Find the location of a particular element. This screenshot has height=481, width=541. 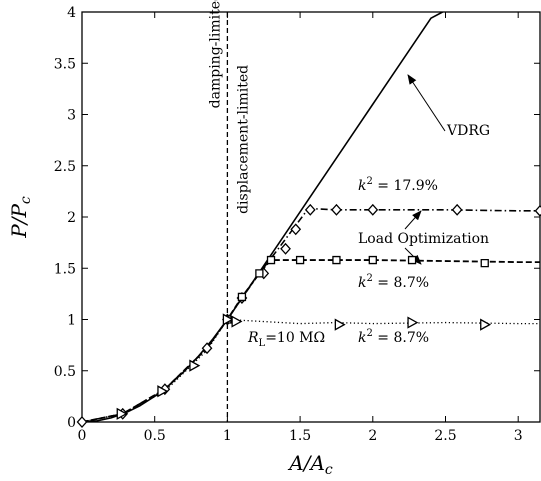

y-axis-label: P/Pc is located at coordinates (20, 217).